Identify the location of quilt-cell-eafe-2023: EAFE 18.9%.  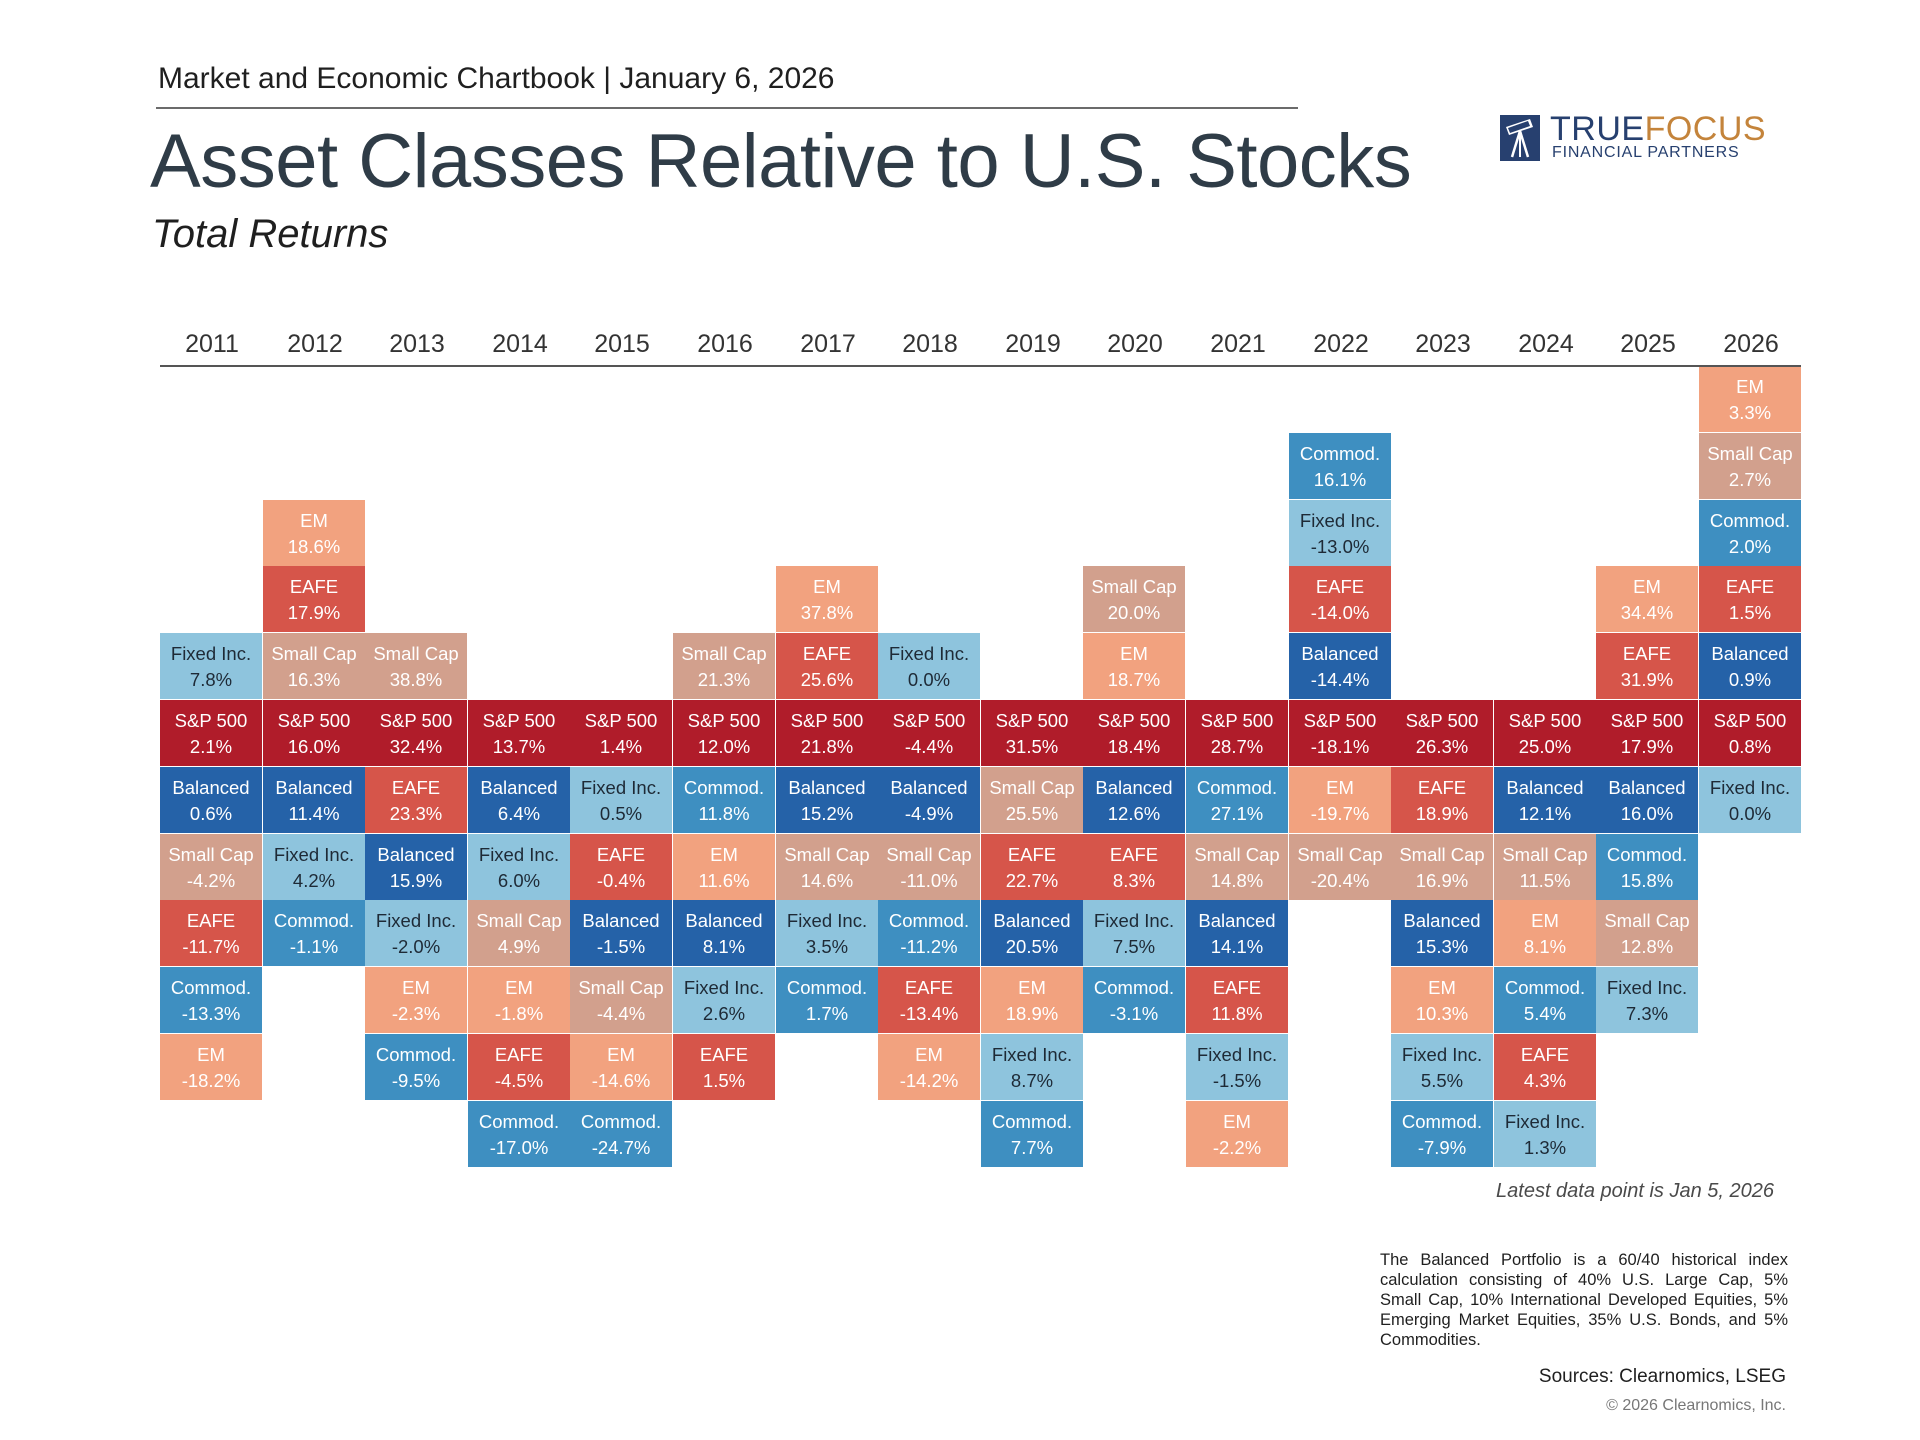
(1442, 800).